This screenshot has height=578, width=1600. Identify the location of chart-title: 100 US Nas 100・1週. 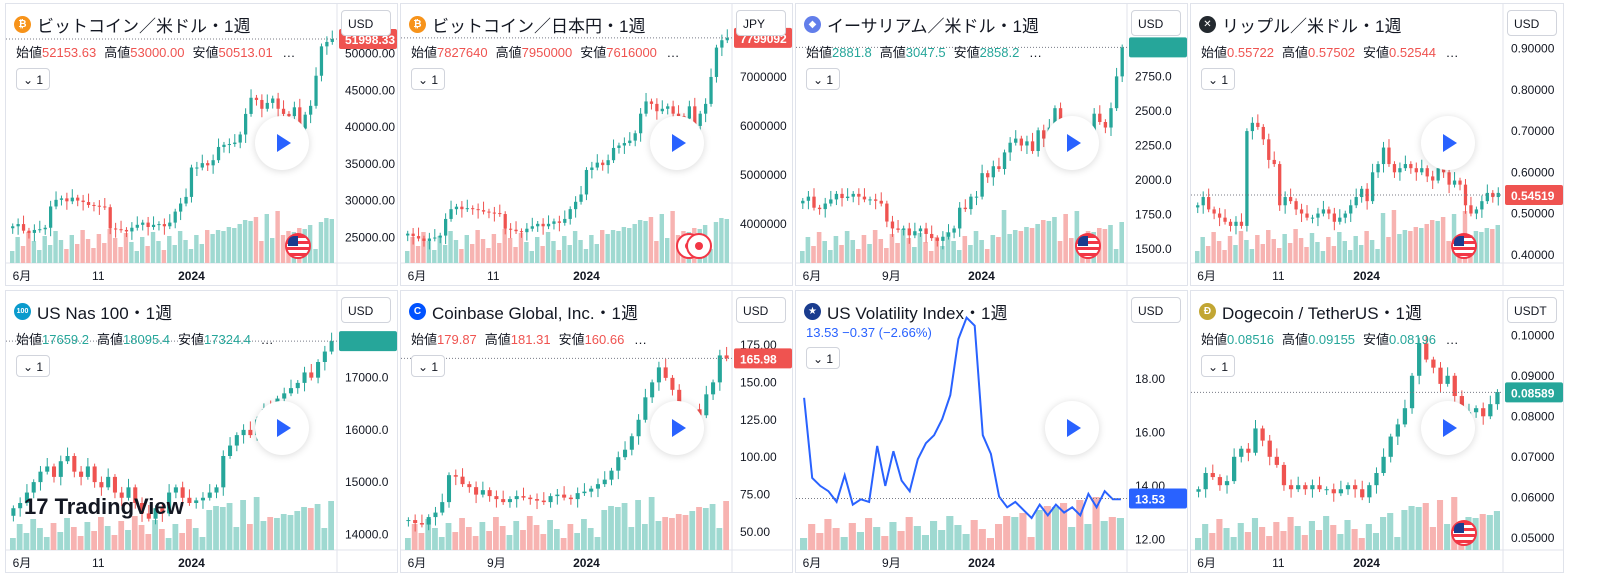
(93, 311).